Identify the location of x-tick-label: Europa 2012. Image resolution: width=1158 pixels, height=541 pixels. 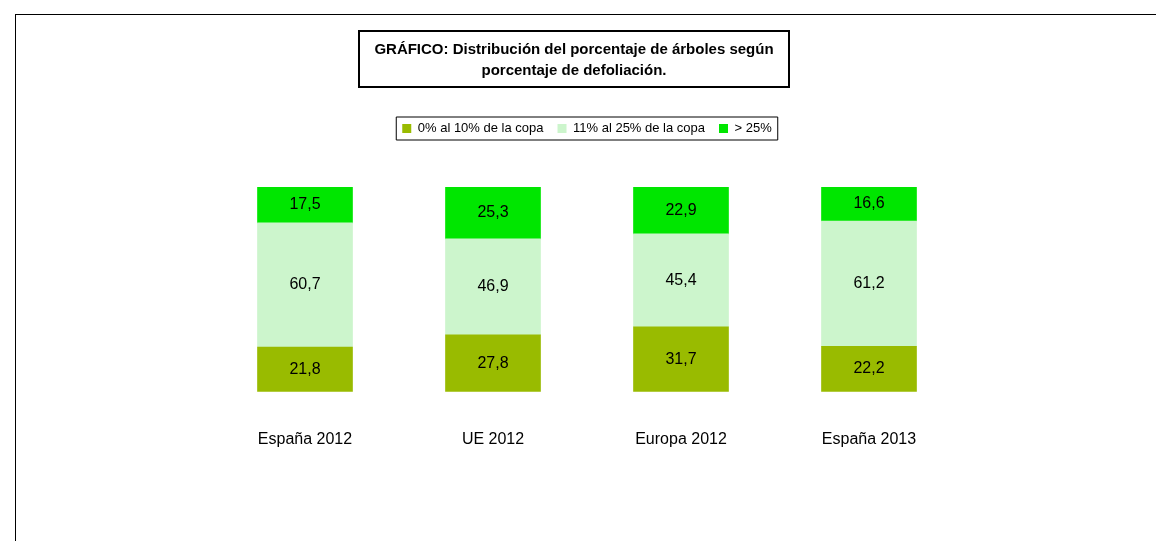
(681, 438).